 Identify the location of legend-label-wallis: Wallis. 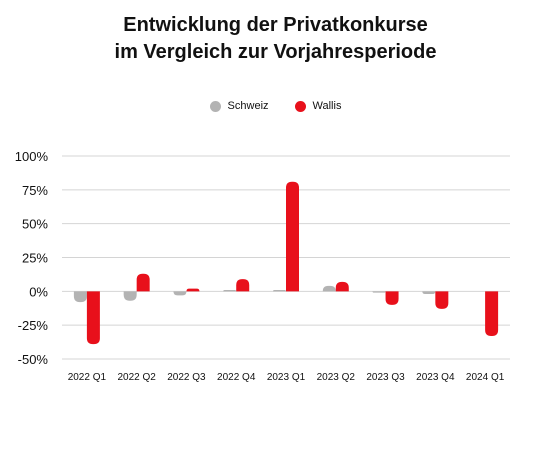
(327, 106).